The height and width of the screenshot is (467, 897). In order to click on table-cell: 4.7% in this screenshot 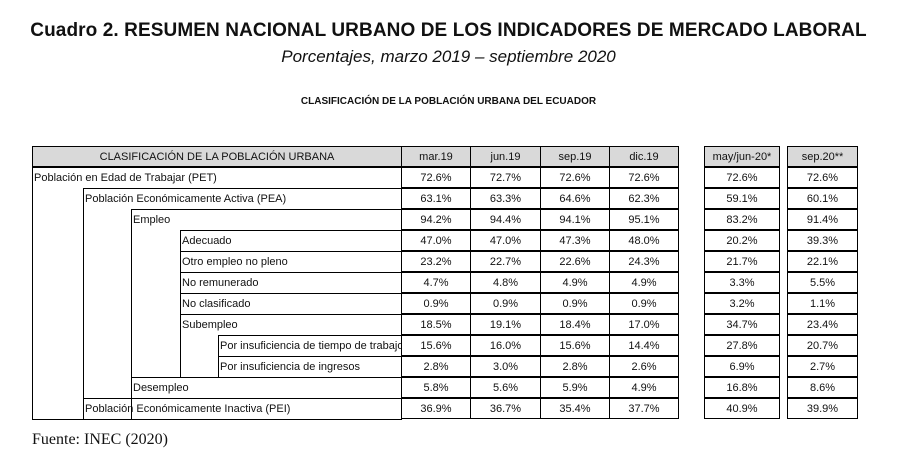, I will do `click(436, 282)`.